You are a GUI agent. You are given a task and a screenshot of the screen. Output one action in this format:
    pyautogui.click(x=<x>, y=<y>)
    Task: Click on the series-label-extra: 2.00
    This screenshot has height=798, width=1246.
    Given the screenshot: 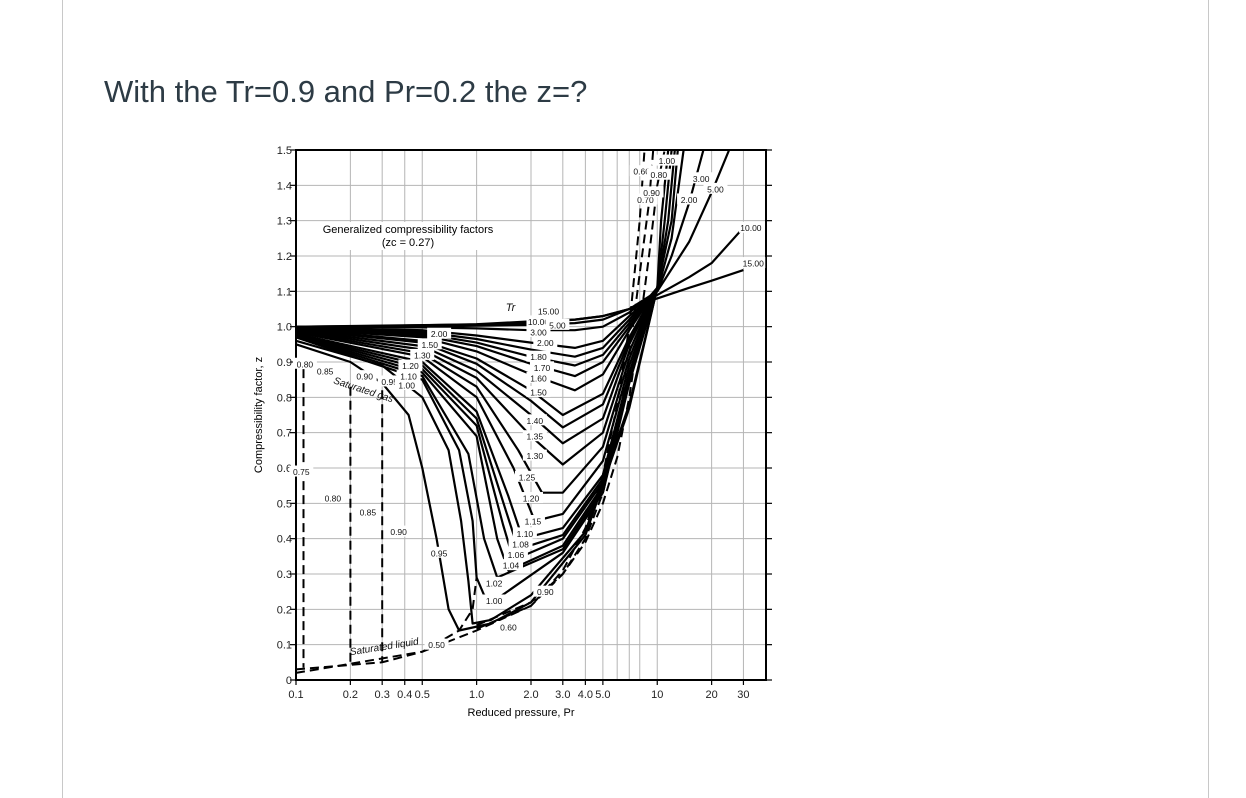 What is the action you would take?
    pyautogui.click(x=439, y=334)
    